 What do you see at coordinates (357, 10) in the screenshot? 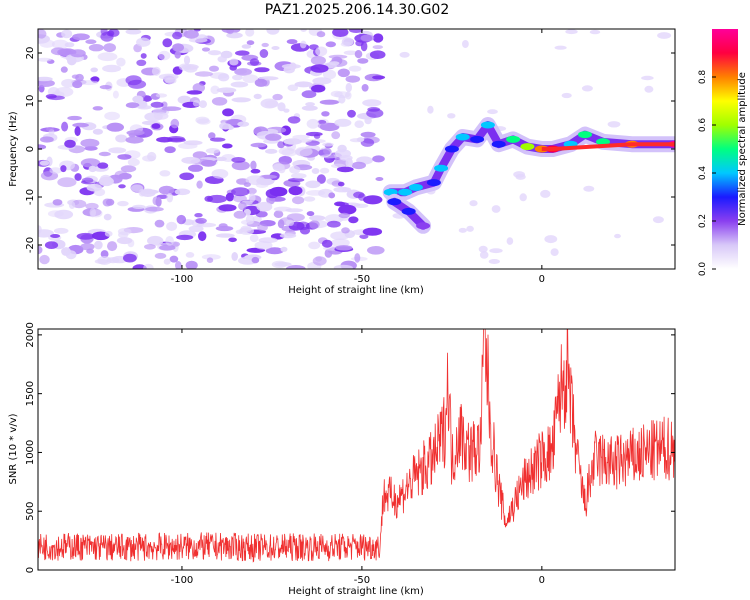
I see `chart-title: PAZ1.2025.206.14.30.G02` at bounding box center [357, 10].